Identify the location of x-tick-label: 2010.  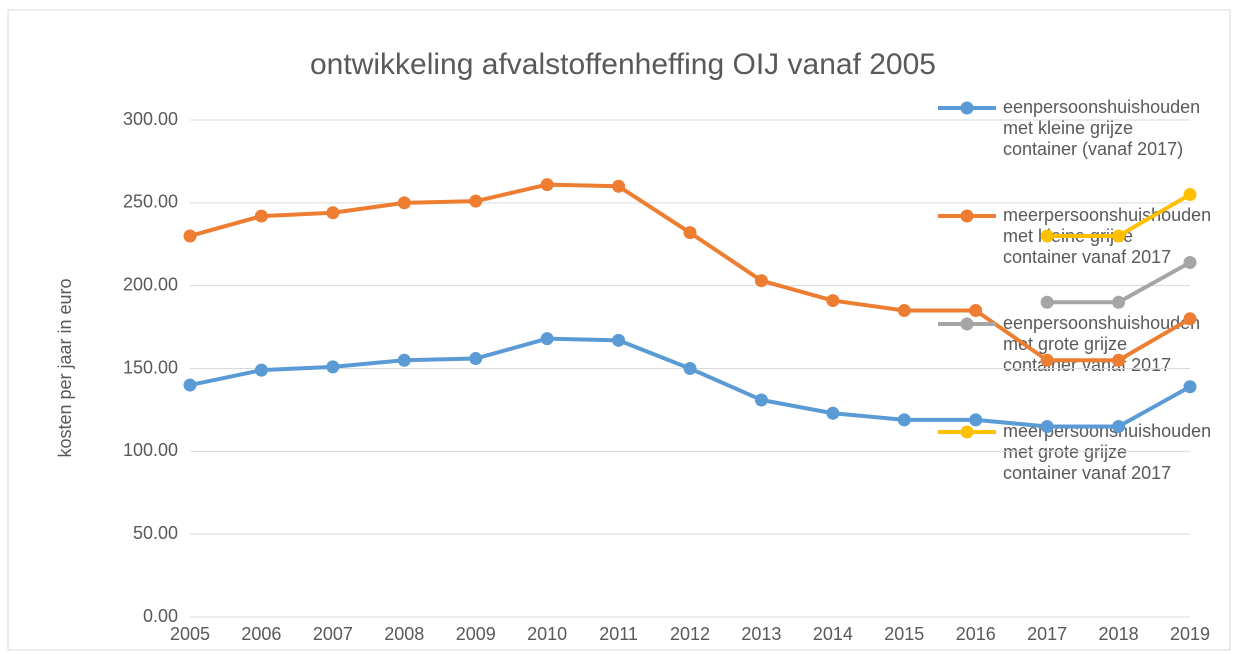
(547, 634).